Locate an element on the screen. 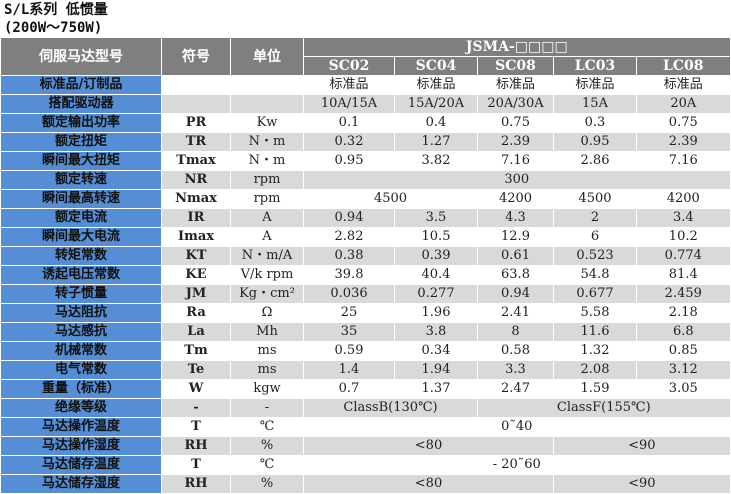 This screenshot has width=731, height=494. value-cell: 1.4 is located at coordinates (349, 370).